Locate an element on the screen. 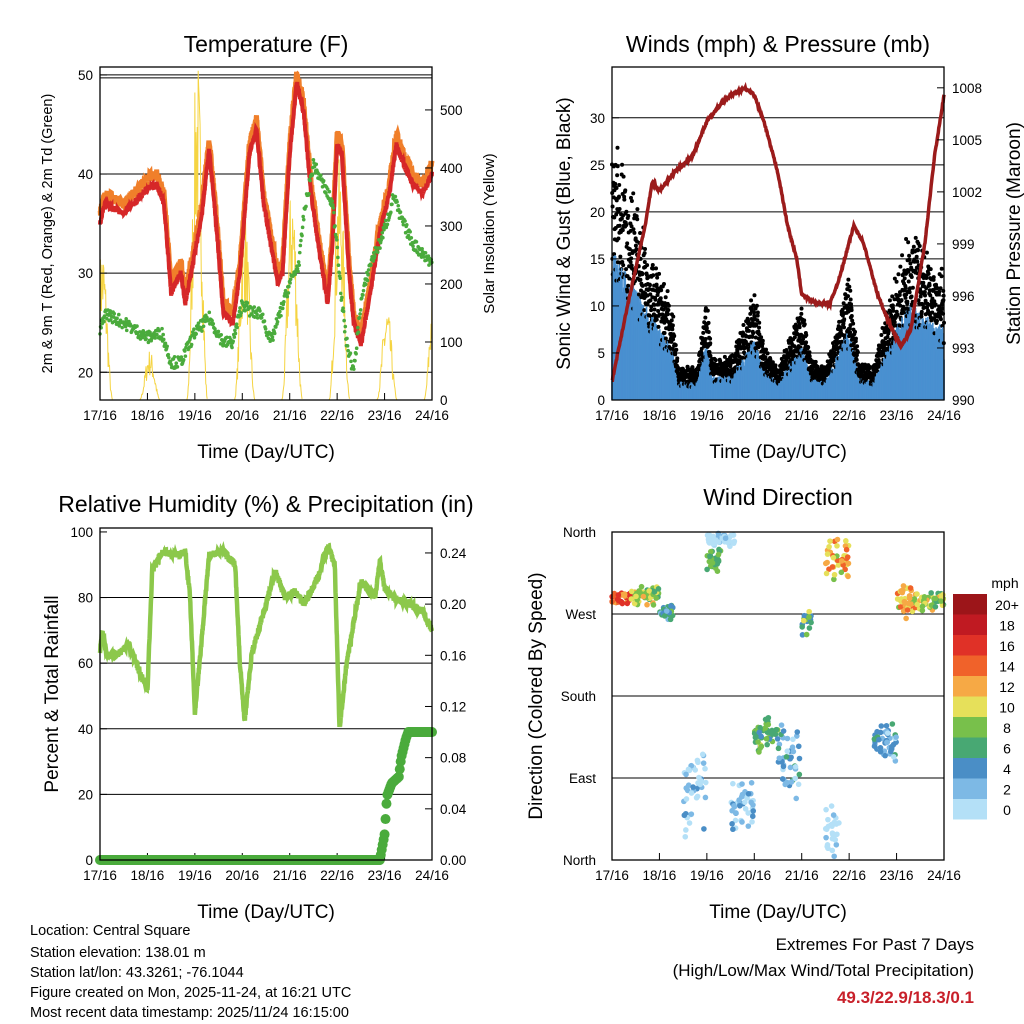 Image resolution: width=1024 pixels, height=1024 pixels. chart-title: Winds (mph) & Pressure (mb) is located at coordinates (778, 44).